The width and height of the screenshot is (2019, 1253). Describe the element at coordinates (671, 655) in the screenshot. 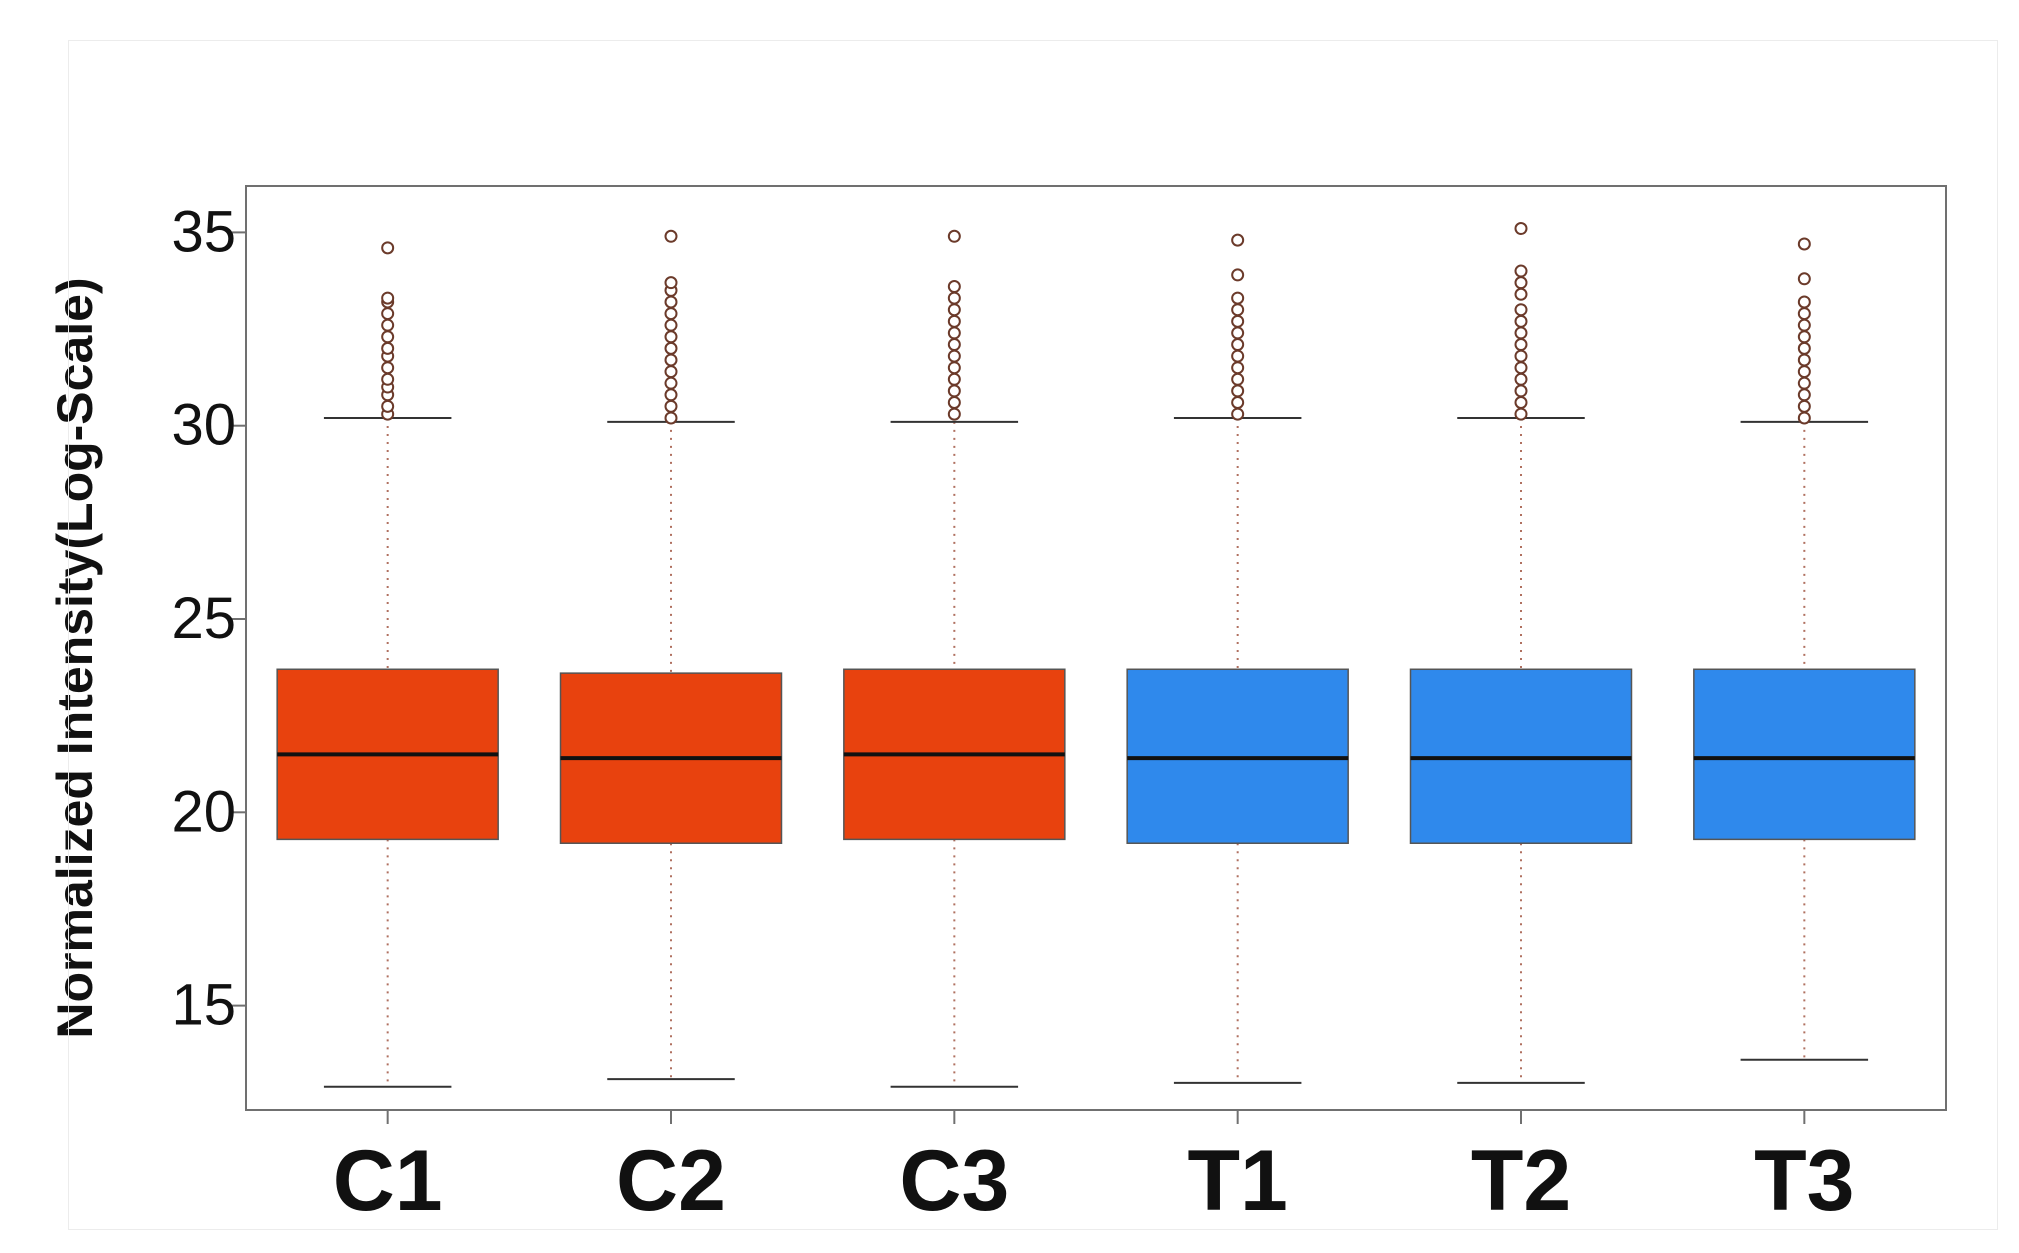

I see `box-c2` at that location.